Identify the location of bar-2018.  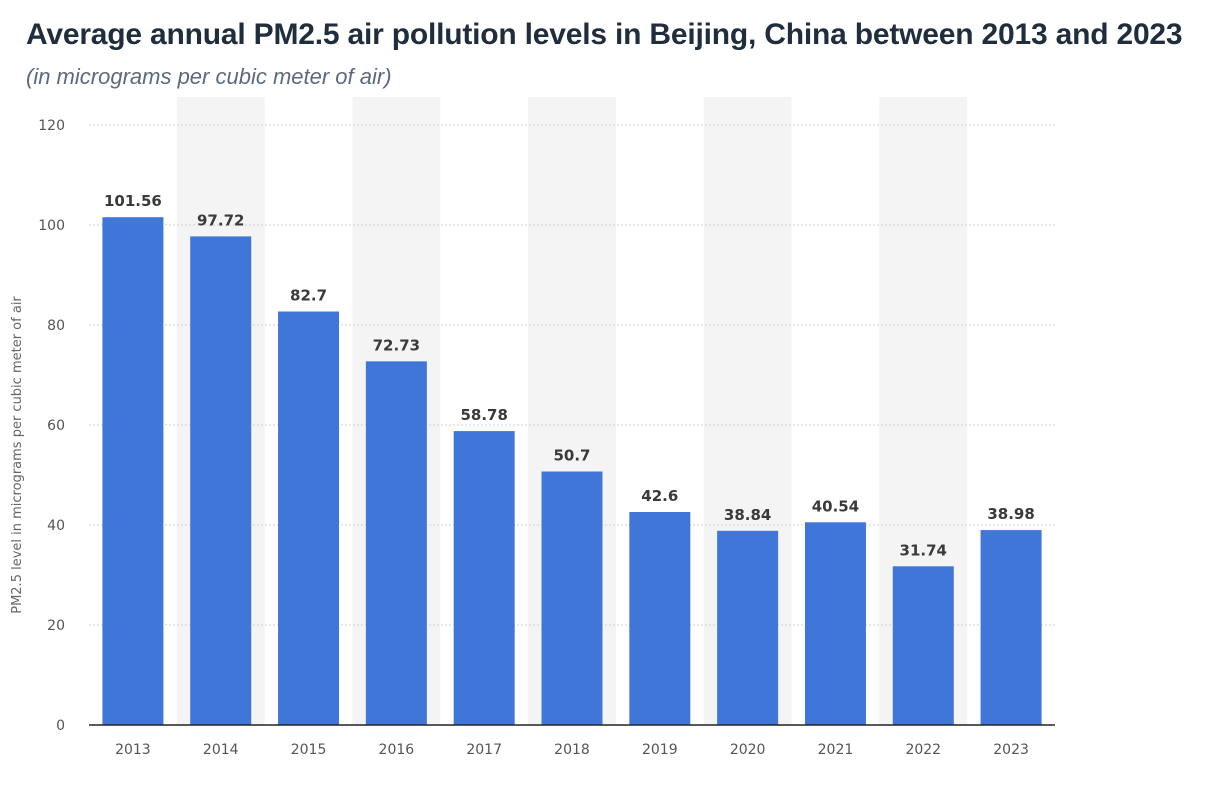
(572, 598).